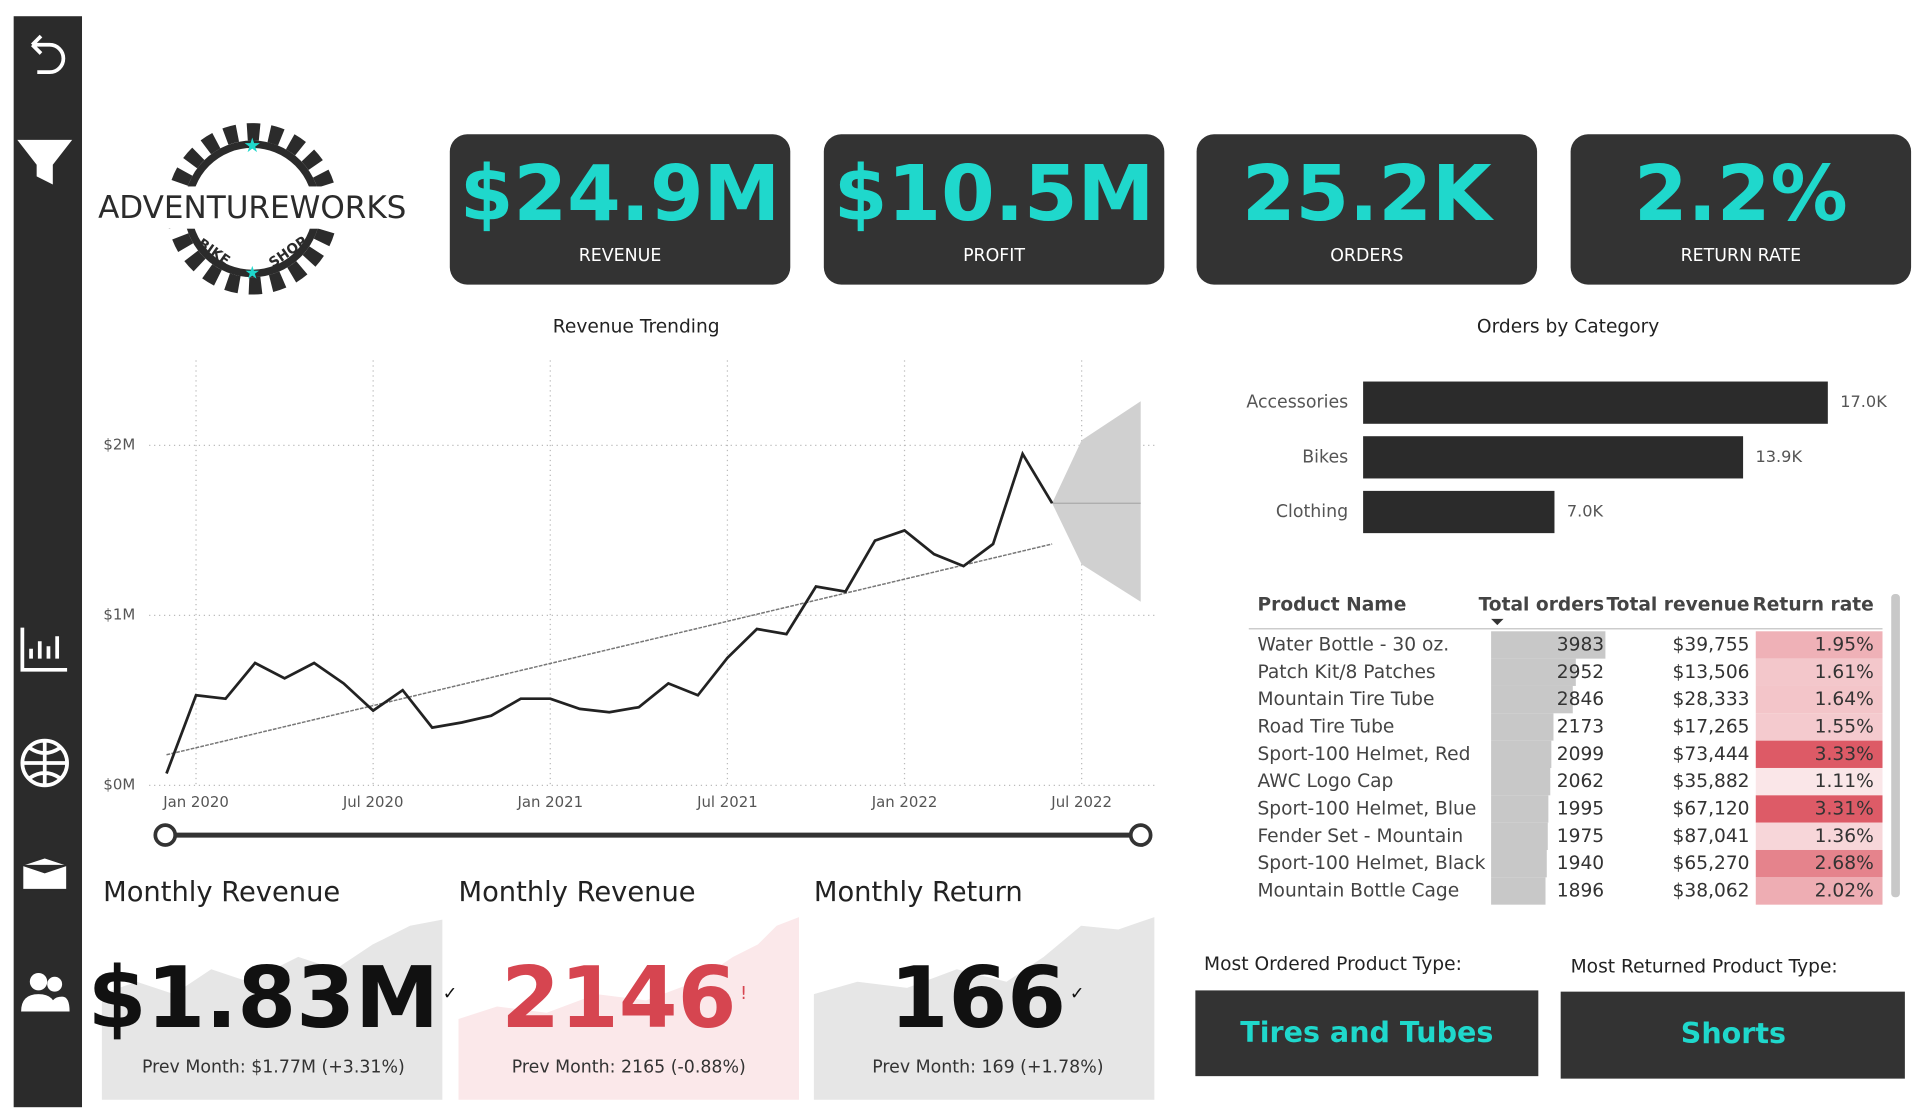  What do you see at coordinates (252, 209) in the screenshot?
I see `logo: ADVENTUREWORKS BIKE SHOP ★ ★` at bounding box center [252, 209].